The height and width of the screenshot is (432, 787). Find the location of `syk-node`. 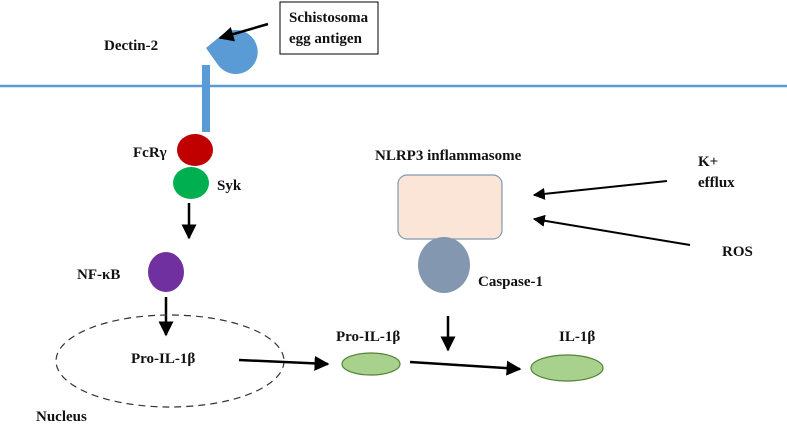

syk-node is located at coordinates (191, 183).